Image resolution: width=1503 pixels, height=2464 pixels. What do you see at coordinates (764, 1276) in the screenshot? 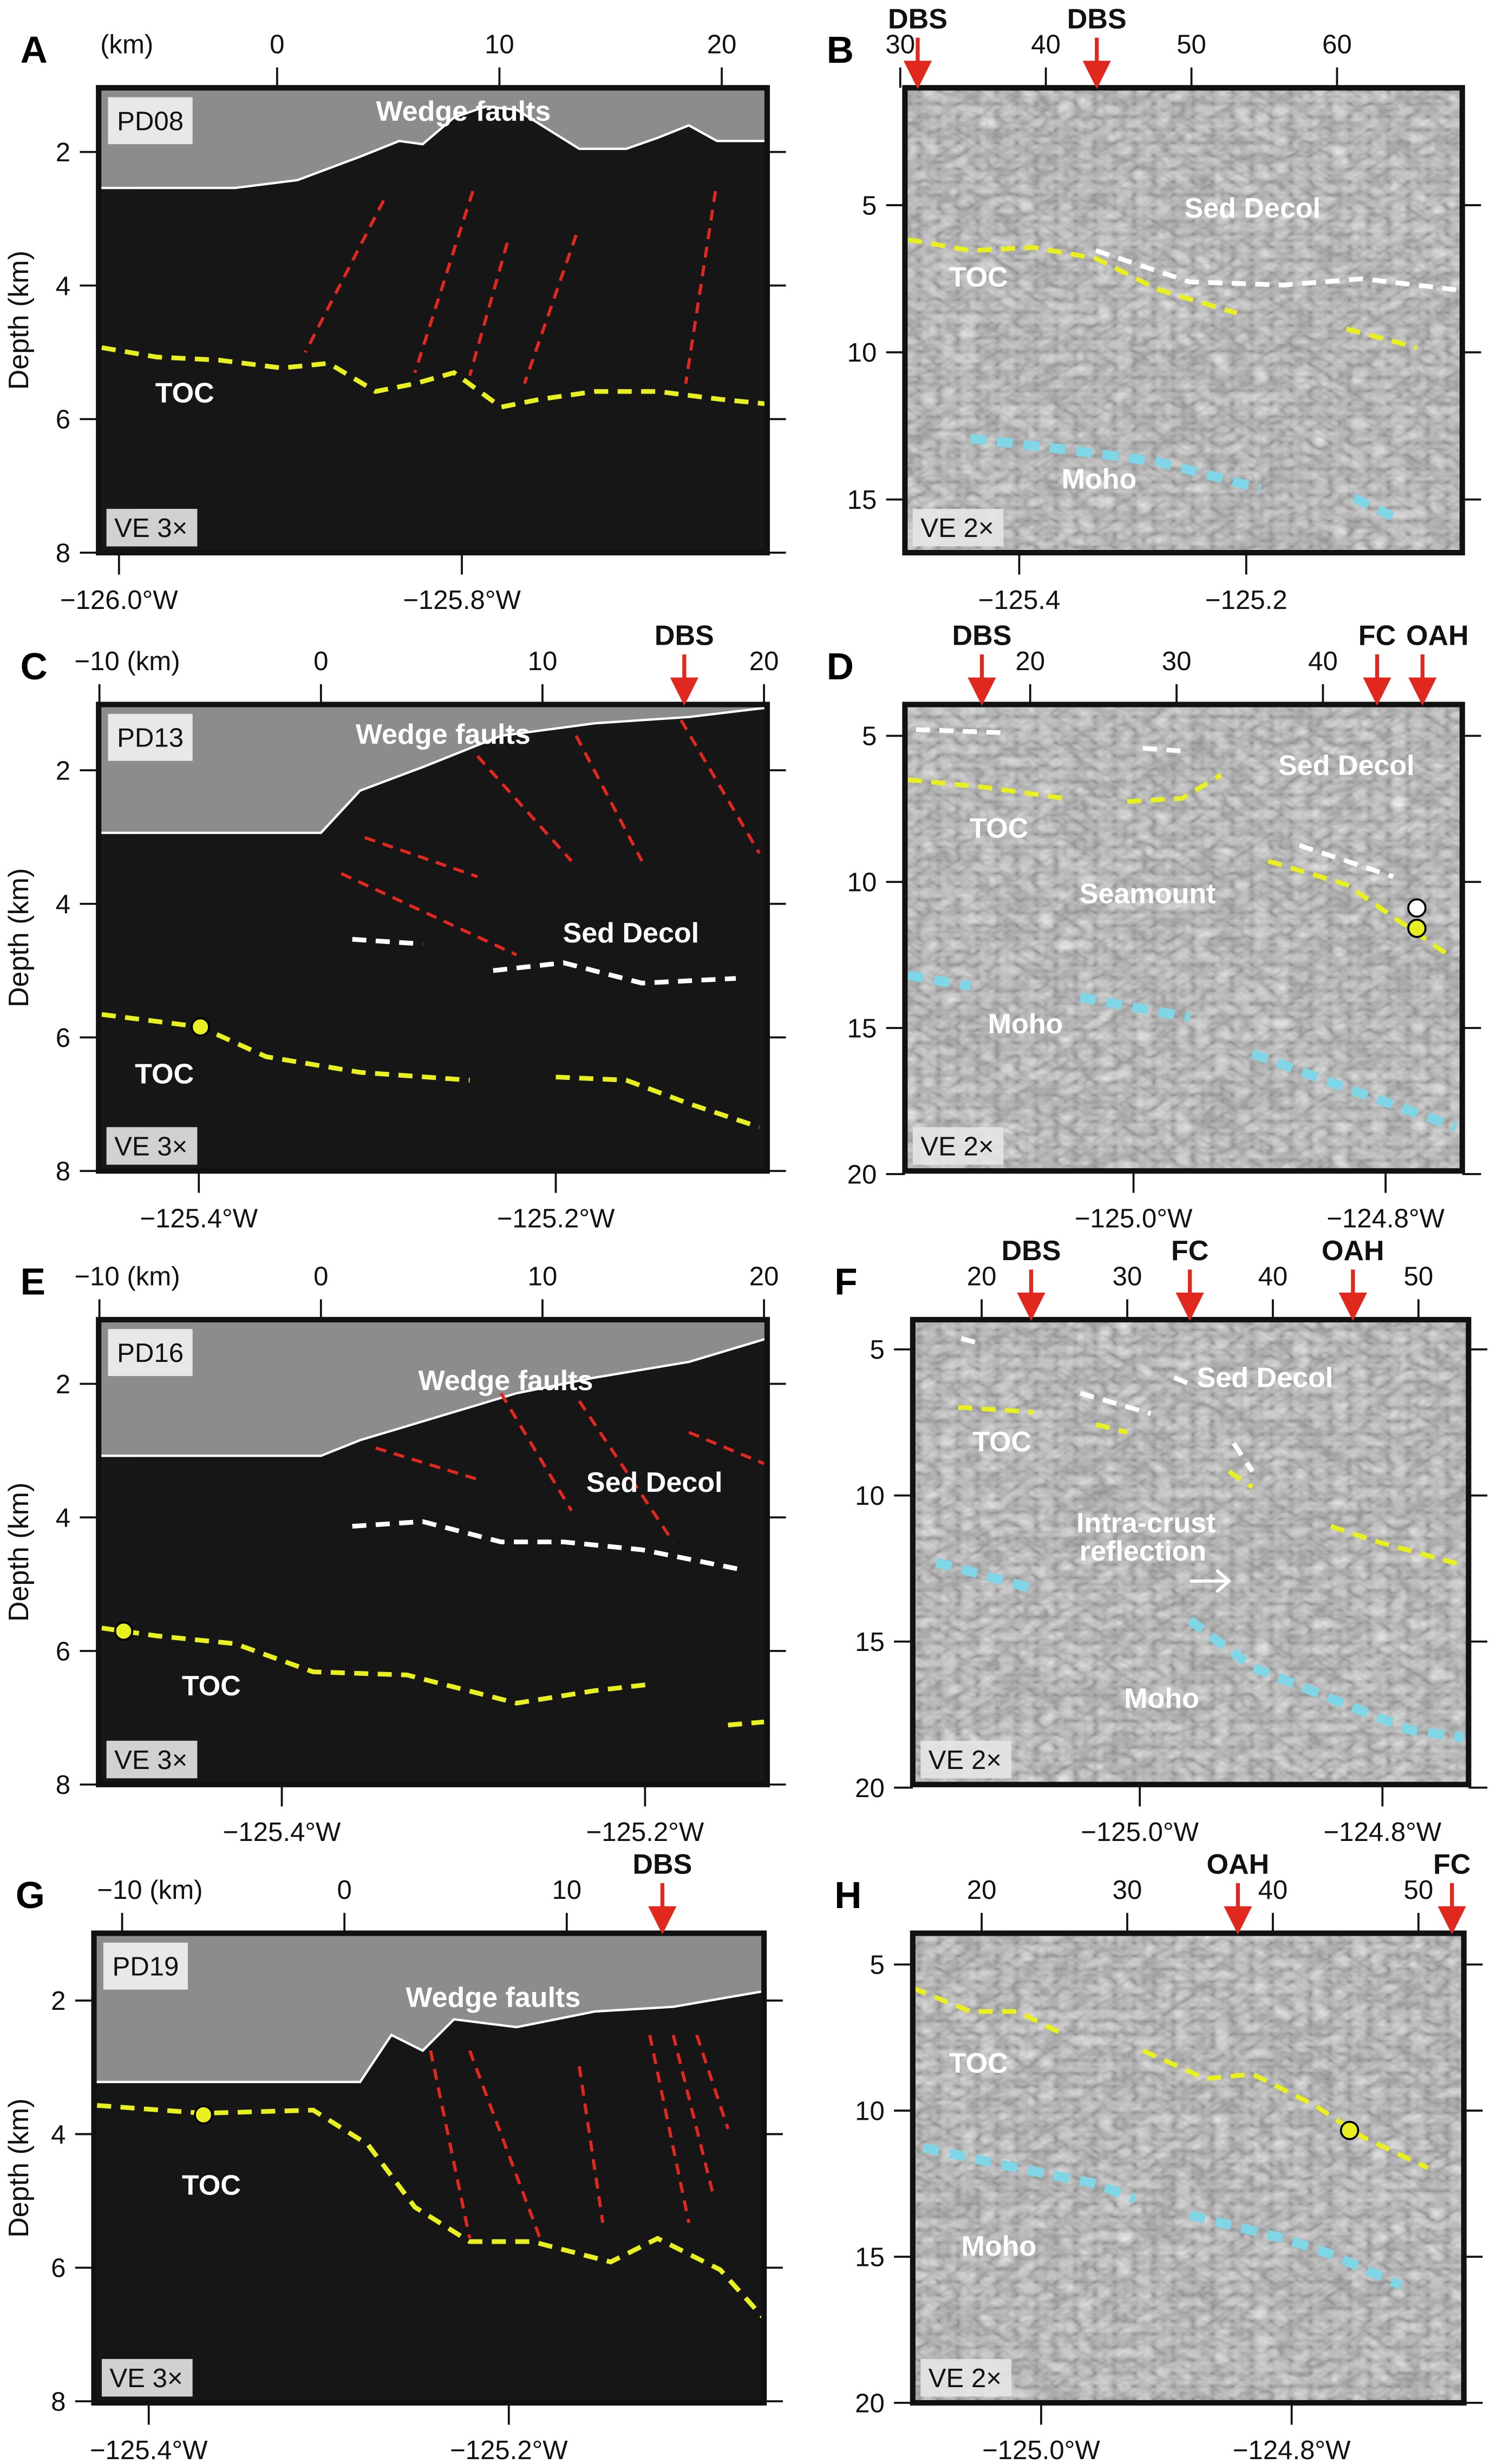
I see `km-tick-label: 20` at bounding box center [764, 1276].